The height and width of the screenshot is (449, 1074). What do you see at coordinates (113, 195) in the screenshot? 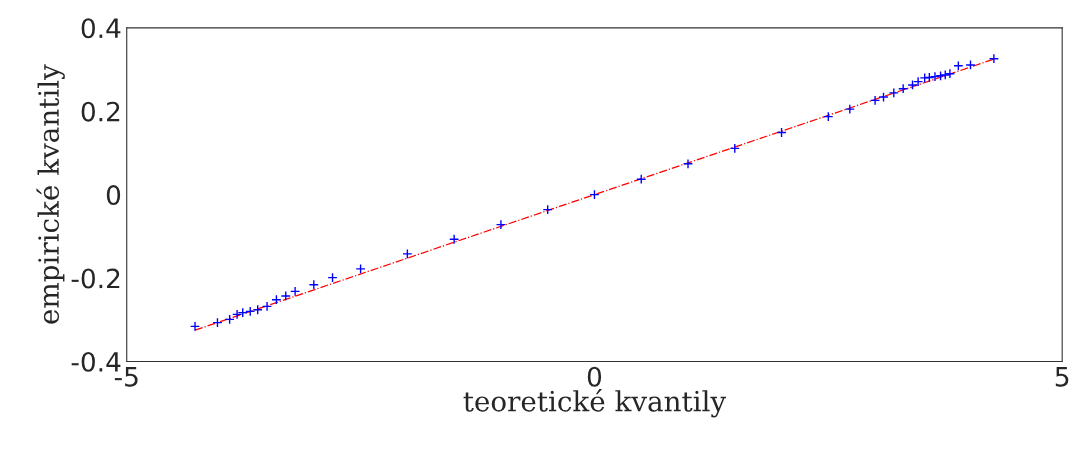
I see `y-tick-label: 0` at bounding box center [113, 195].